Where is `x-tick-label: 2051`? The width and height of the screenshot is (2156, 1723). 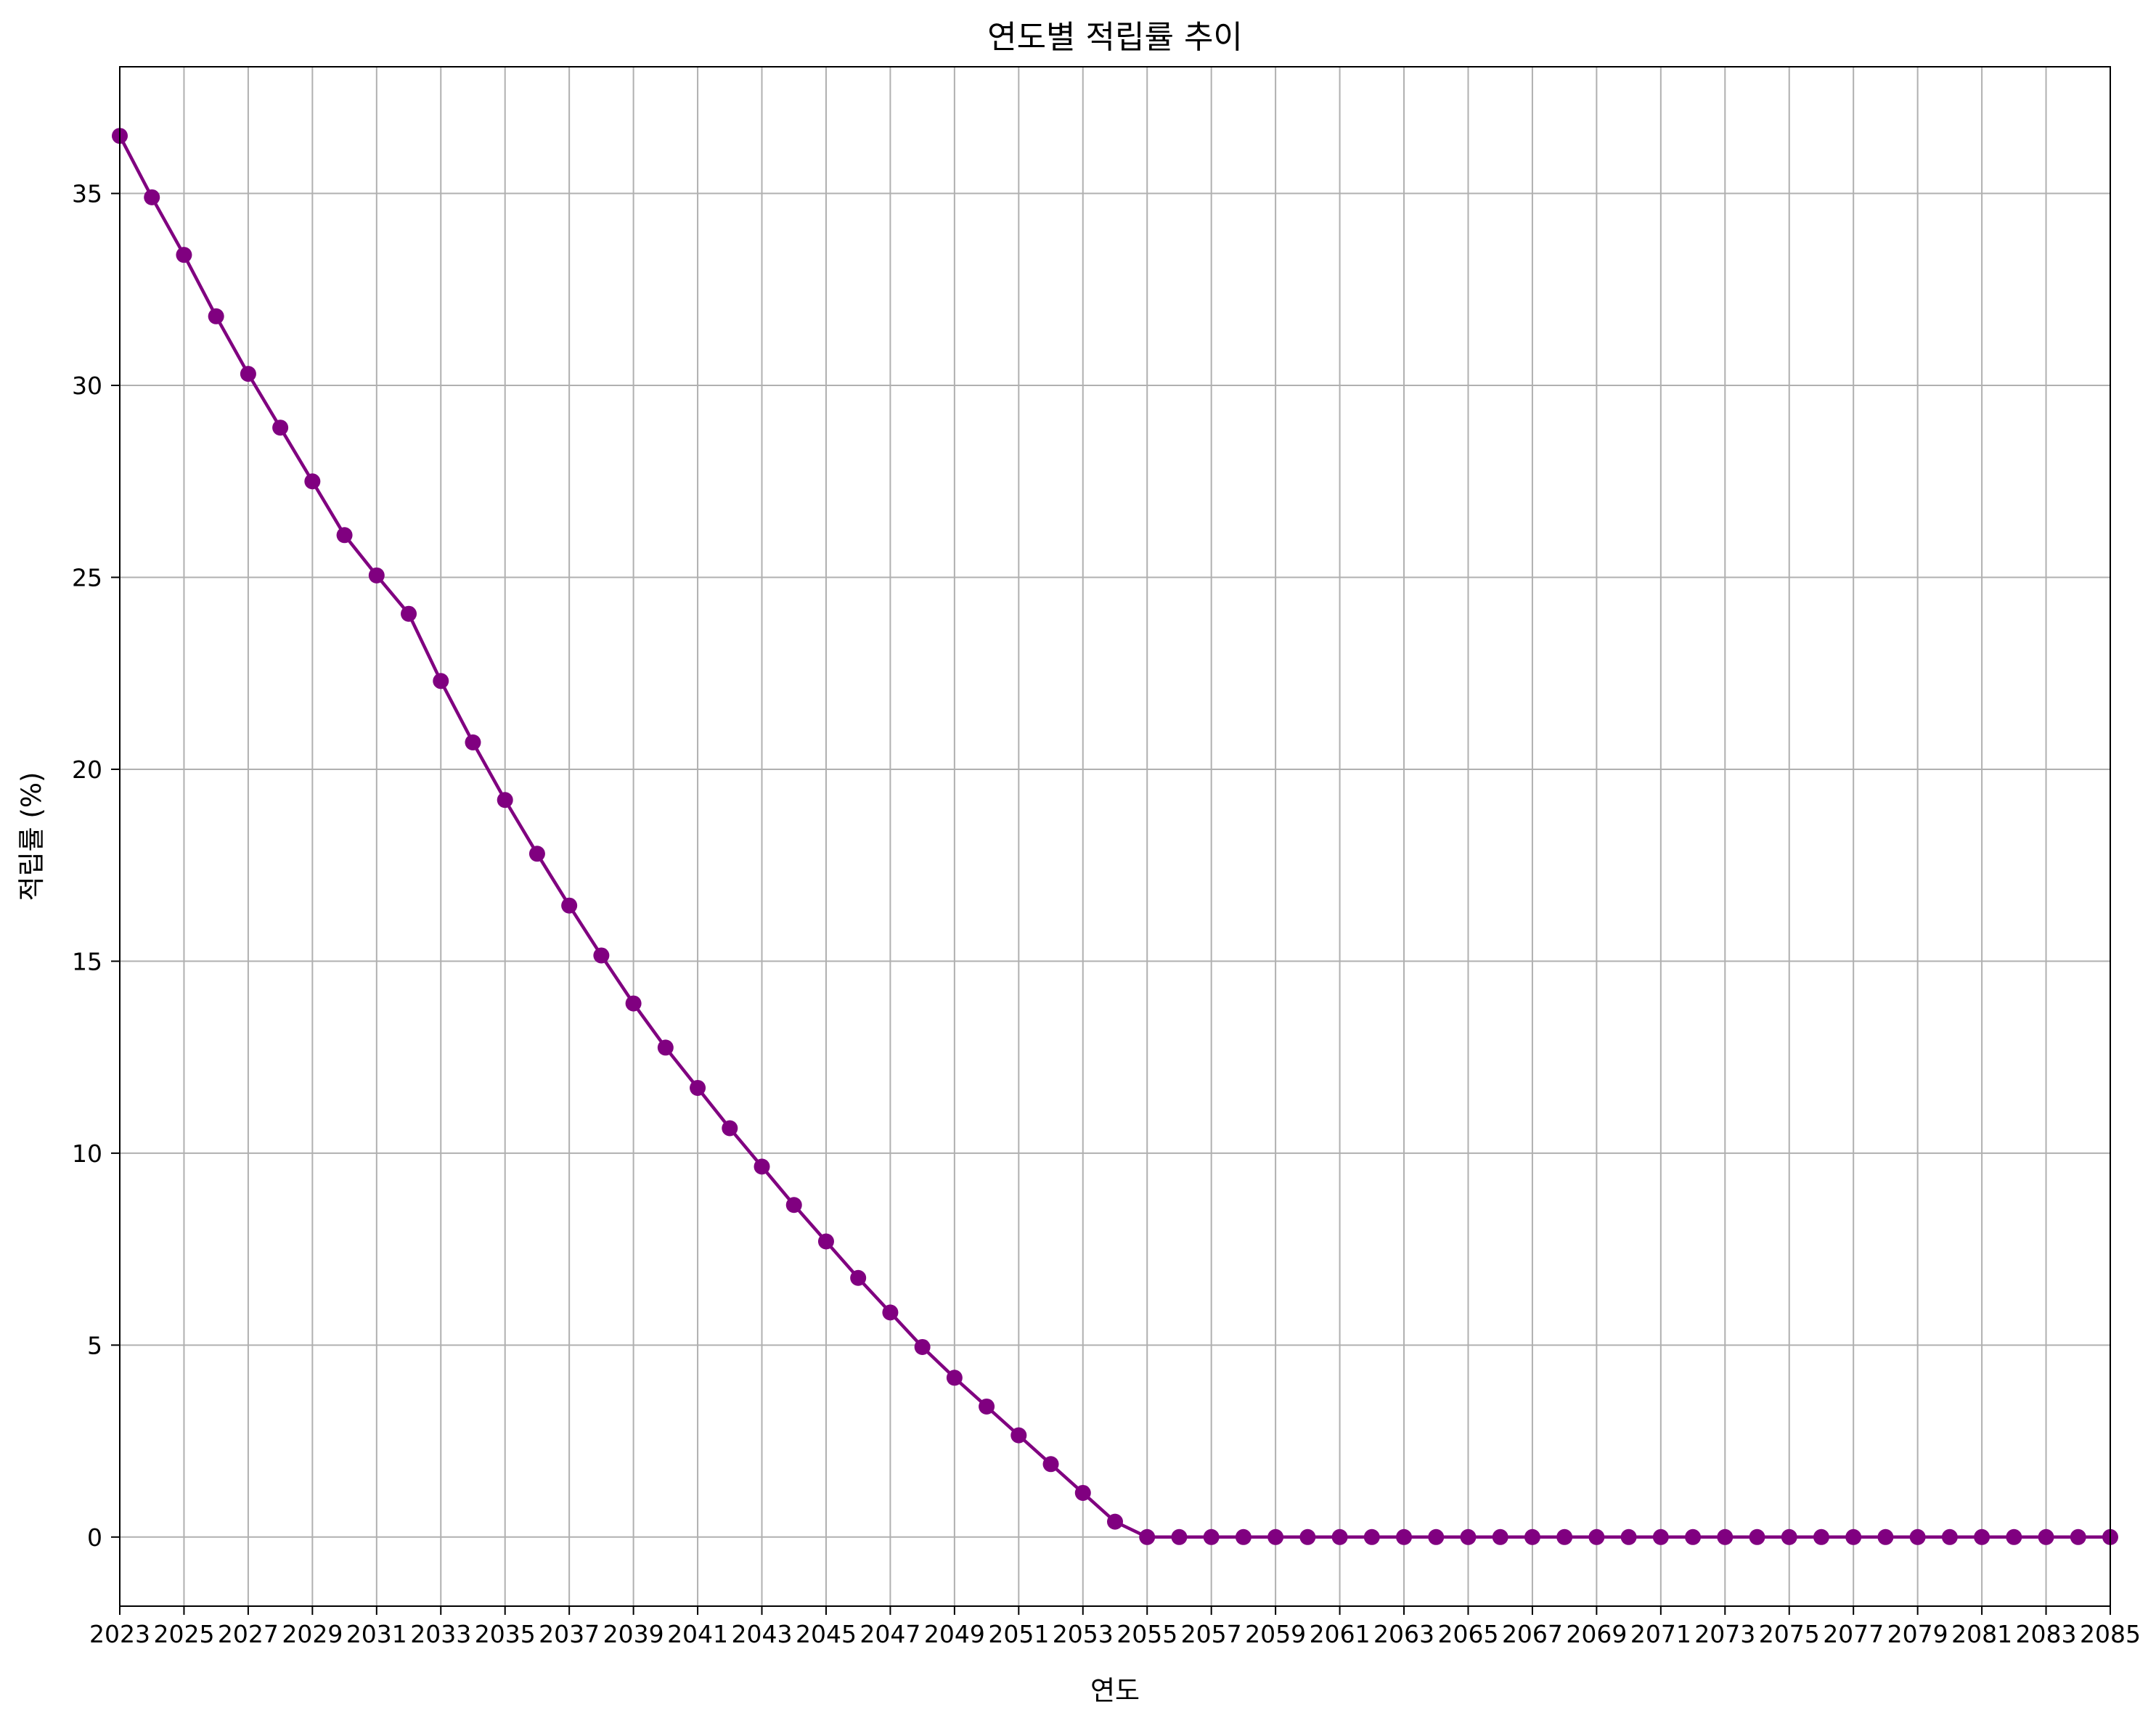
x-tick-label: 2051 is located at coordinates (1019, 1634).